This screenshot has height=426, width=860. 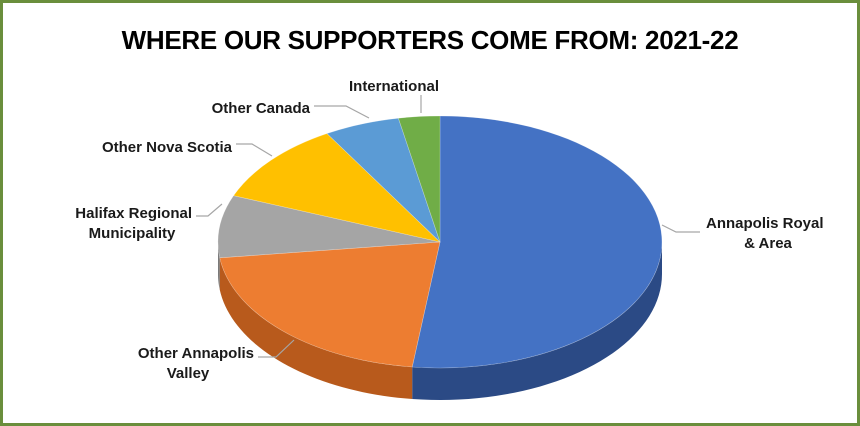 What do you see at coordinates (133, 223) in the screenshot?
I see `slice-label-2: Halifax Regional Municipality` at bounding box center [133, 223].